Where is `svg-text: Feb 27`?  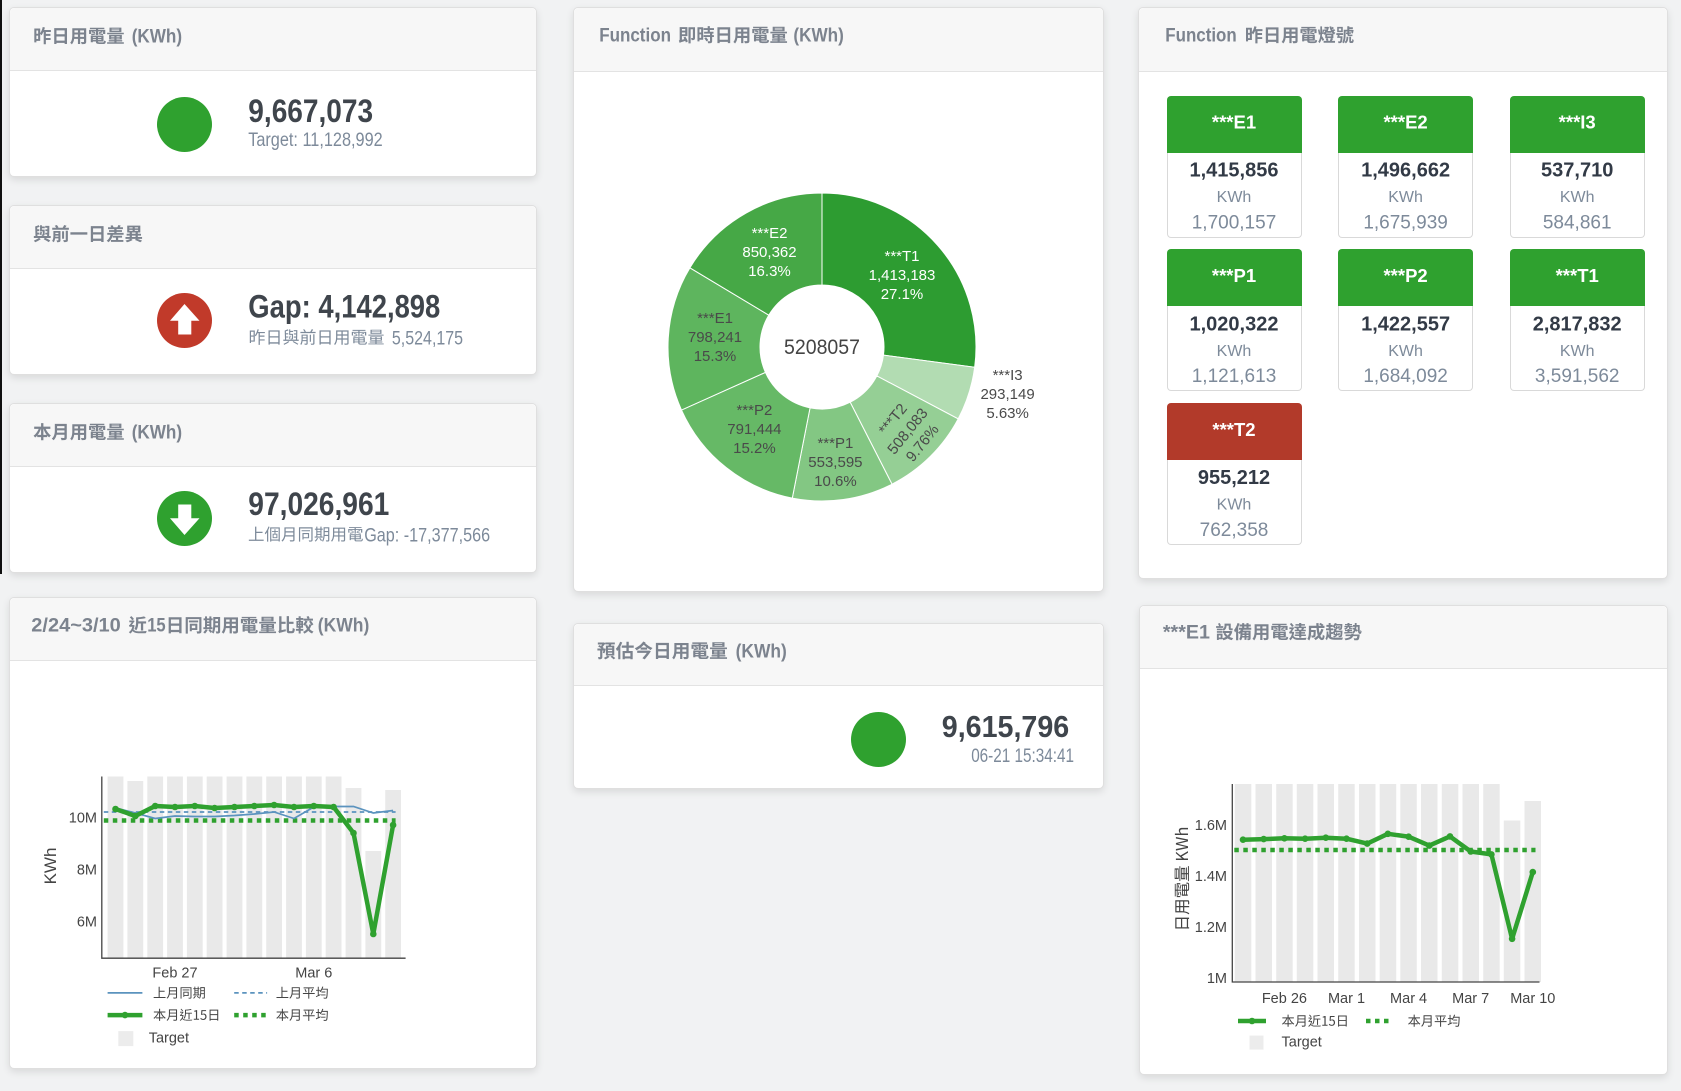 svg-text: Feb 27 is located at coordinates (174, 973).